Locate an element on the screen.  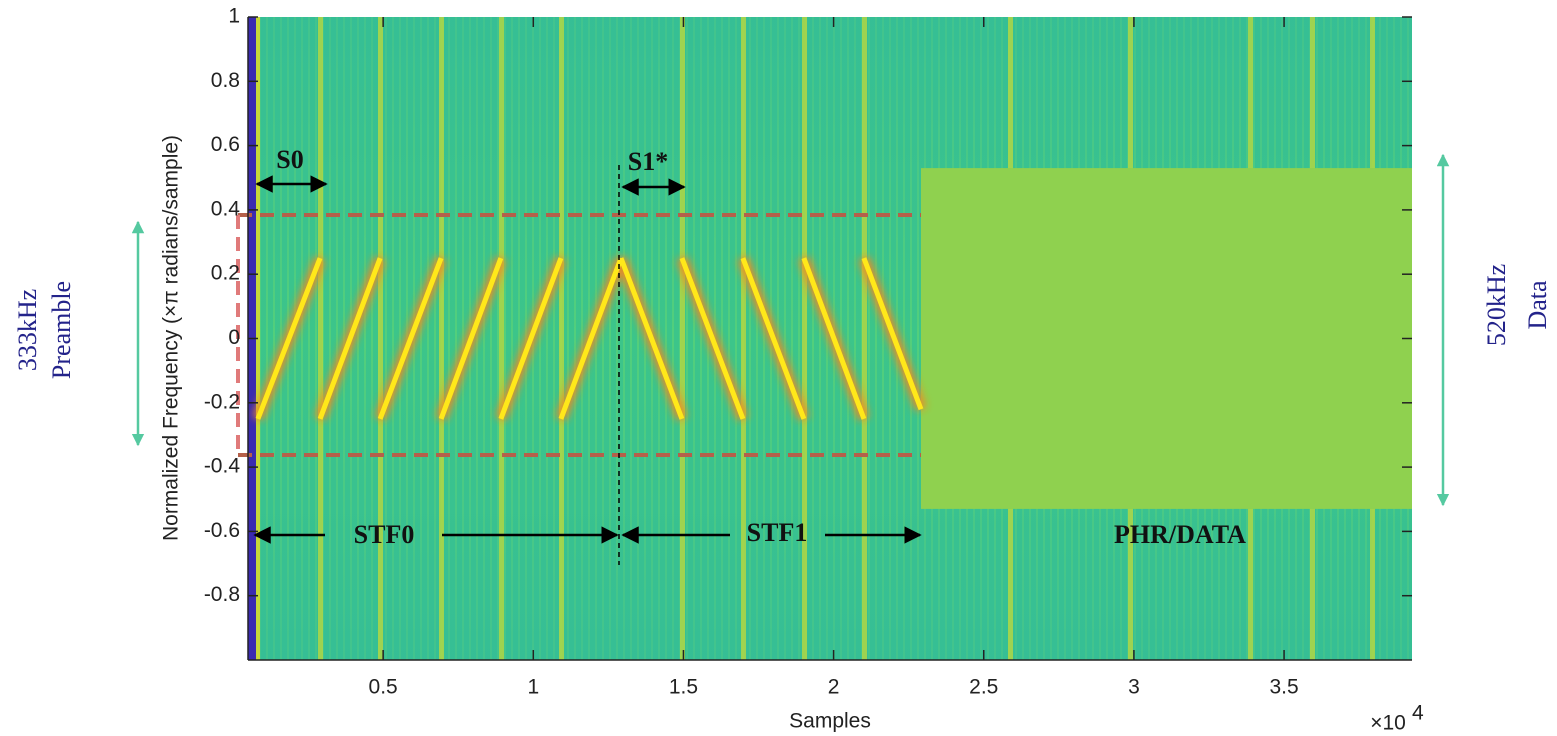
x-multiplier: ×10 is located at coordinates (1388, 723).